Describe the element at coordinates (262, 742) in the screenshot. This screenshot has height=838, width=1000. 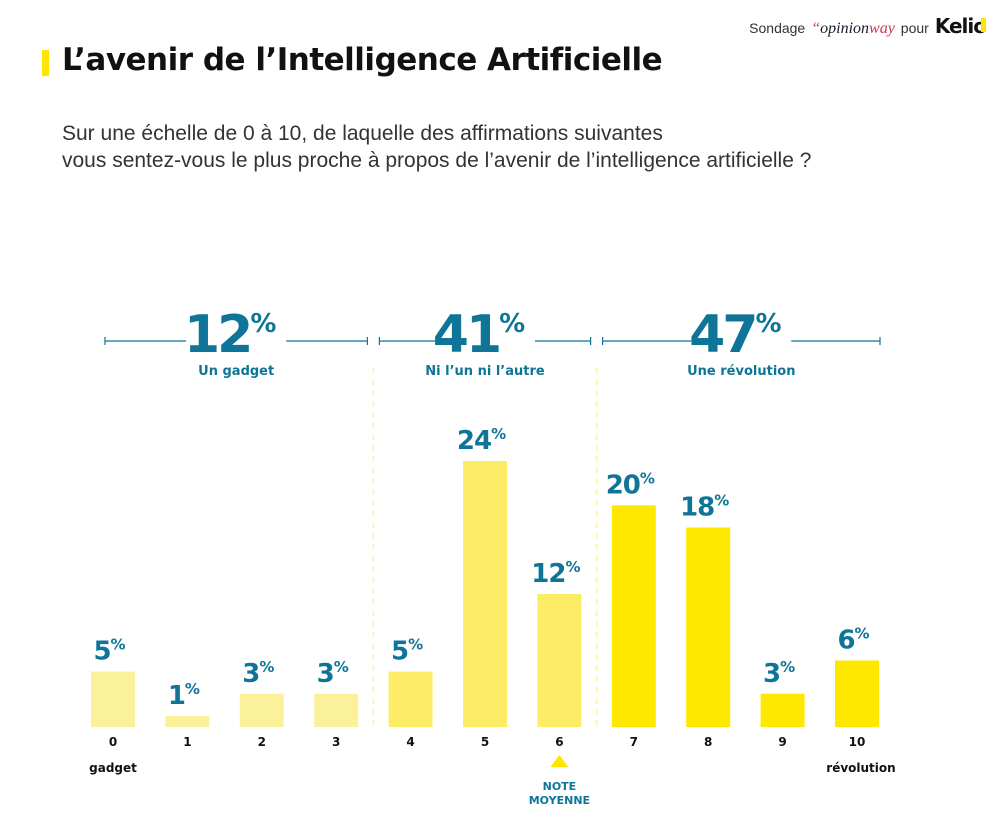
I see `x-tick-label-2: 2` at that location.